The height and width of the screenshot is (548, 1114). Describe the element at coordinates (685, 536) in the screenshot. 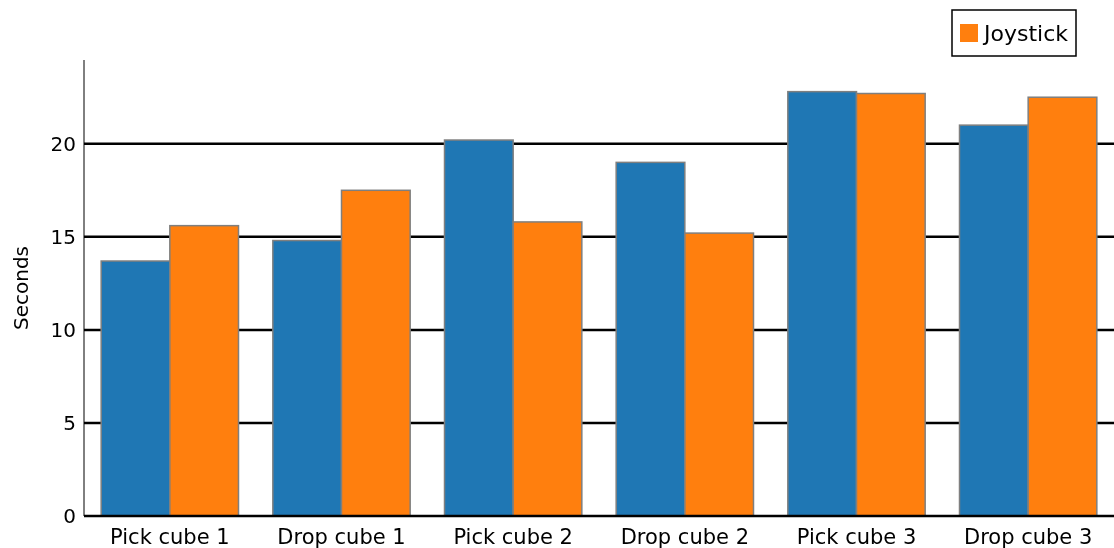

I see `x-tick-label: Drop cube 2` at that location.